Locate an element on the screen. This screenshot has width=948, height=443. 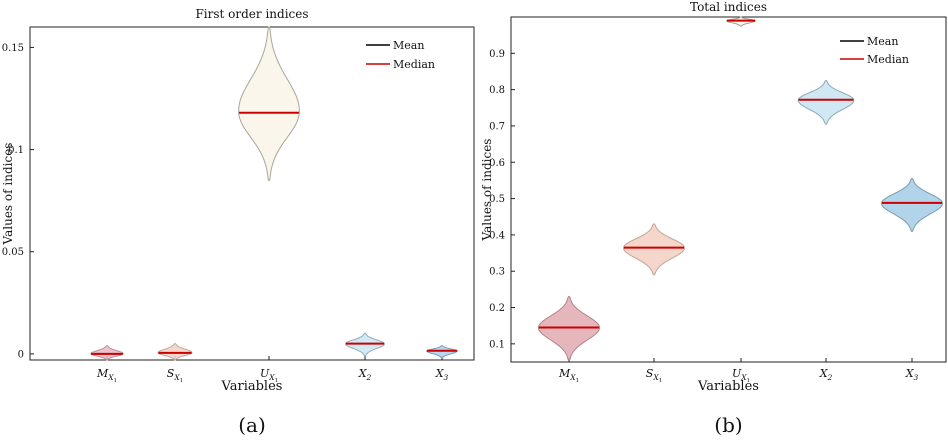
y-tick-label: 0.05 is located at coordinates (13, 252).